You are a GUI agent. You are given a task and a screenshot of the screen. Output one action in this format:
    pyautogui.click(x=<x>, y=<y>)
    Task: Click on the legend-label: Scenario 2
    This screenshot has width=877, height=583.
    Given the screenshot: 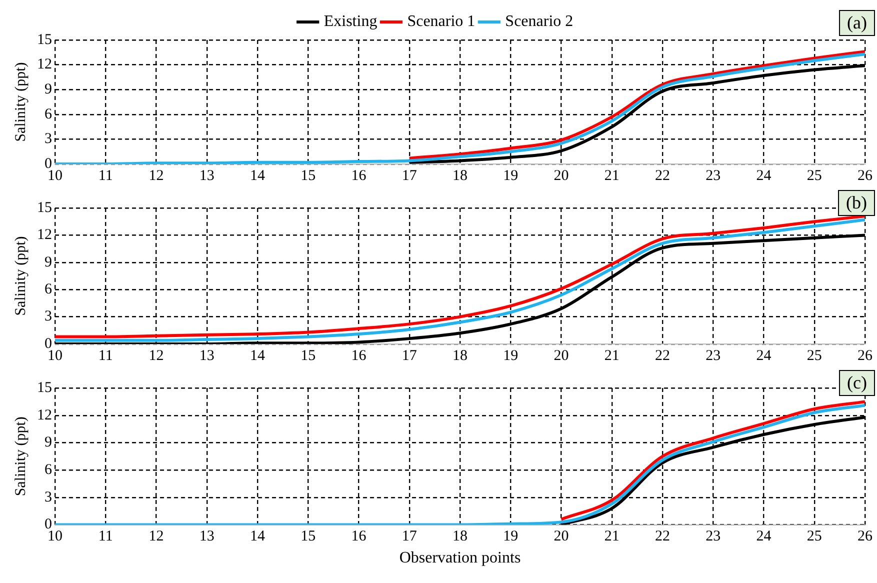 What is the action you would take?
    pyautogui.click(x=539, y=21)
    